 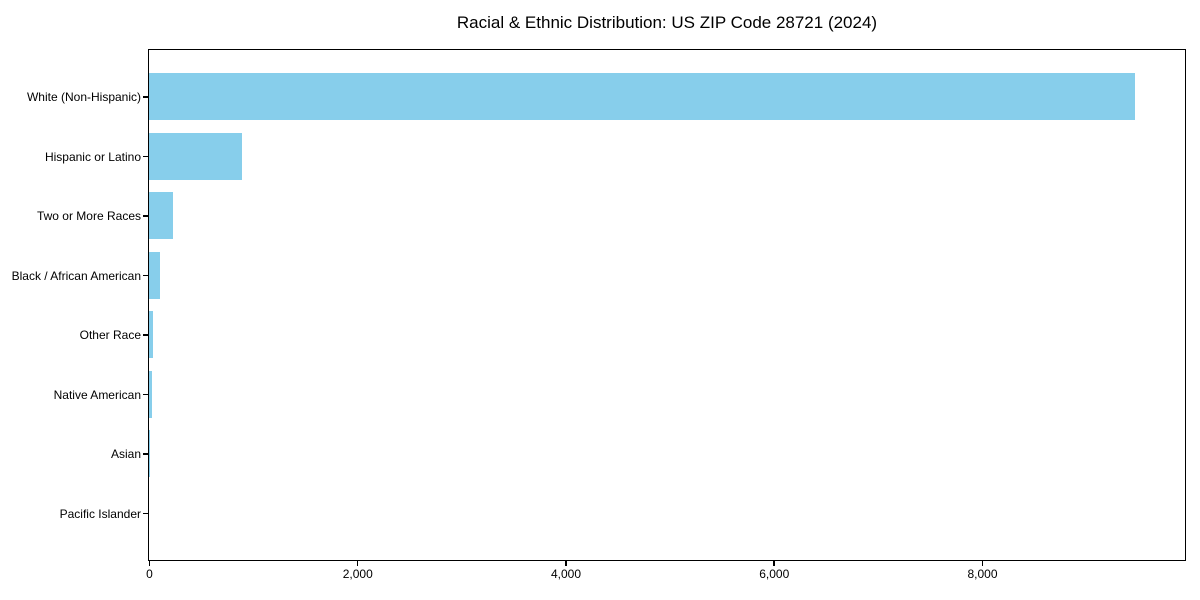 I want to click on bar-asian, so click(x=149, y=453).